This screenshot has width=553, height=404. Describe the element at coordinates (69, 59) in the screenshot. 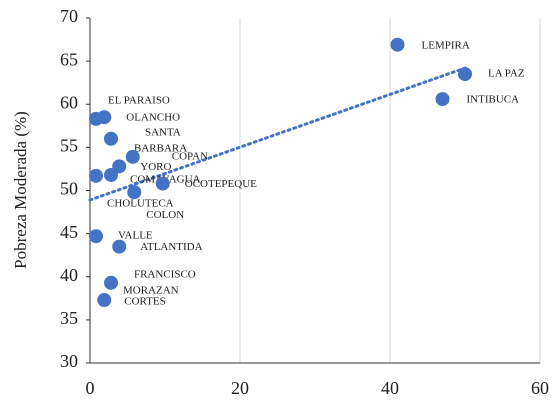

I see `y-tick-label: 65` at that location.